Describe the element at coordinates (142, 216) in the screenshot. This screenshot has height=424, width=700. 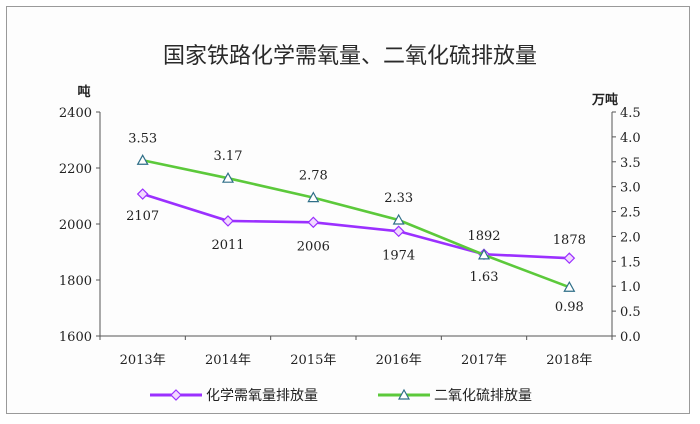
I see `data-label-cod: 2107` at that location.